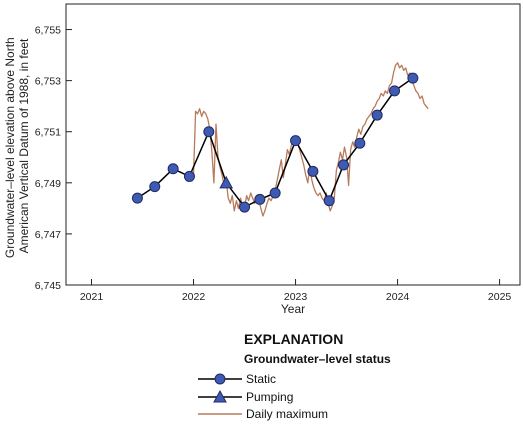 The height and width of the screenshot is (425, 523). I want to click on legend-static-label: Static, so click(261, 379).